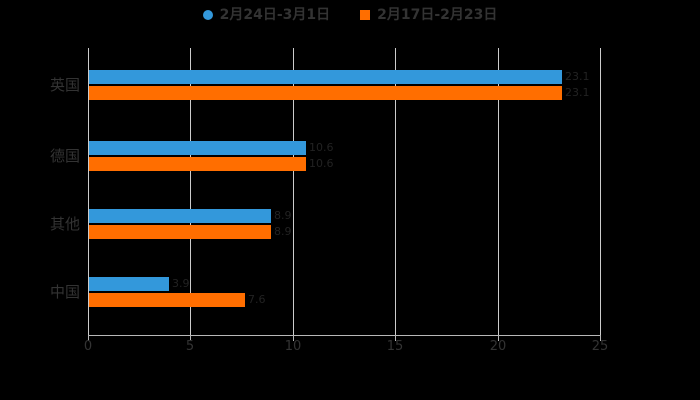  Describe the element at coordinates (190, 346) in the screenshot. I see `x-tick-label: 5` at that location.